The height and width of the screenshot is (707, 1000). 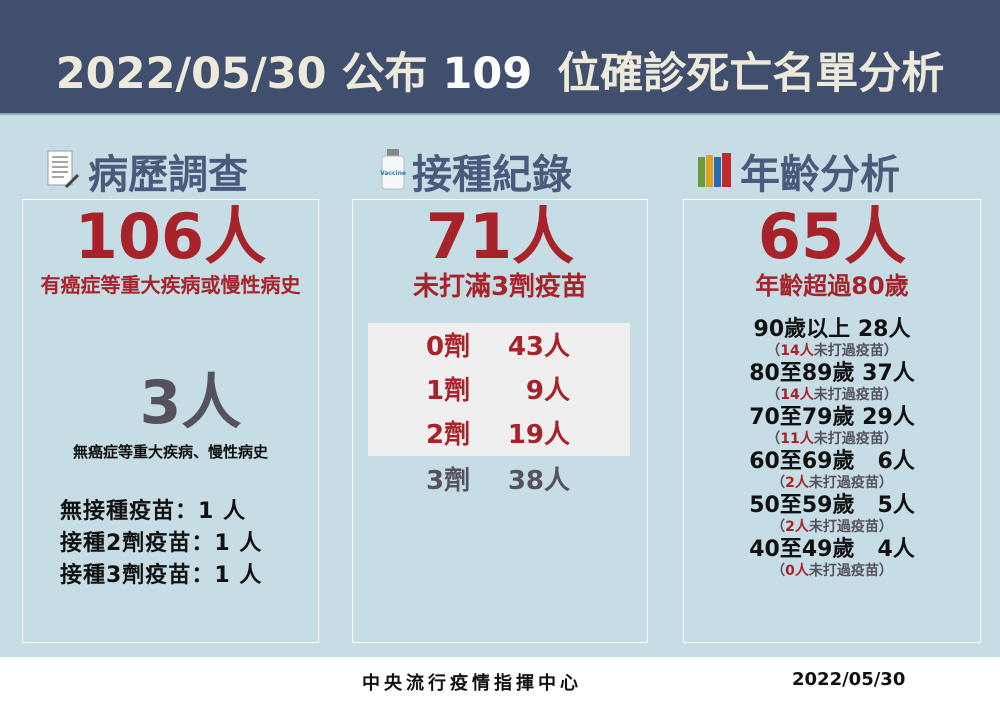 What do you see at coordinates (802, 329) in the screenshot?
I see `age-range: 90歲以上` at bounding box center [802, 329].